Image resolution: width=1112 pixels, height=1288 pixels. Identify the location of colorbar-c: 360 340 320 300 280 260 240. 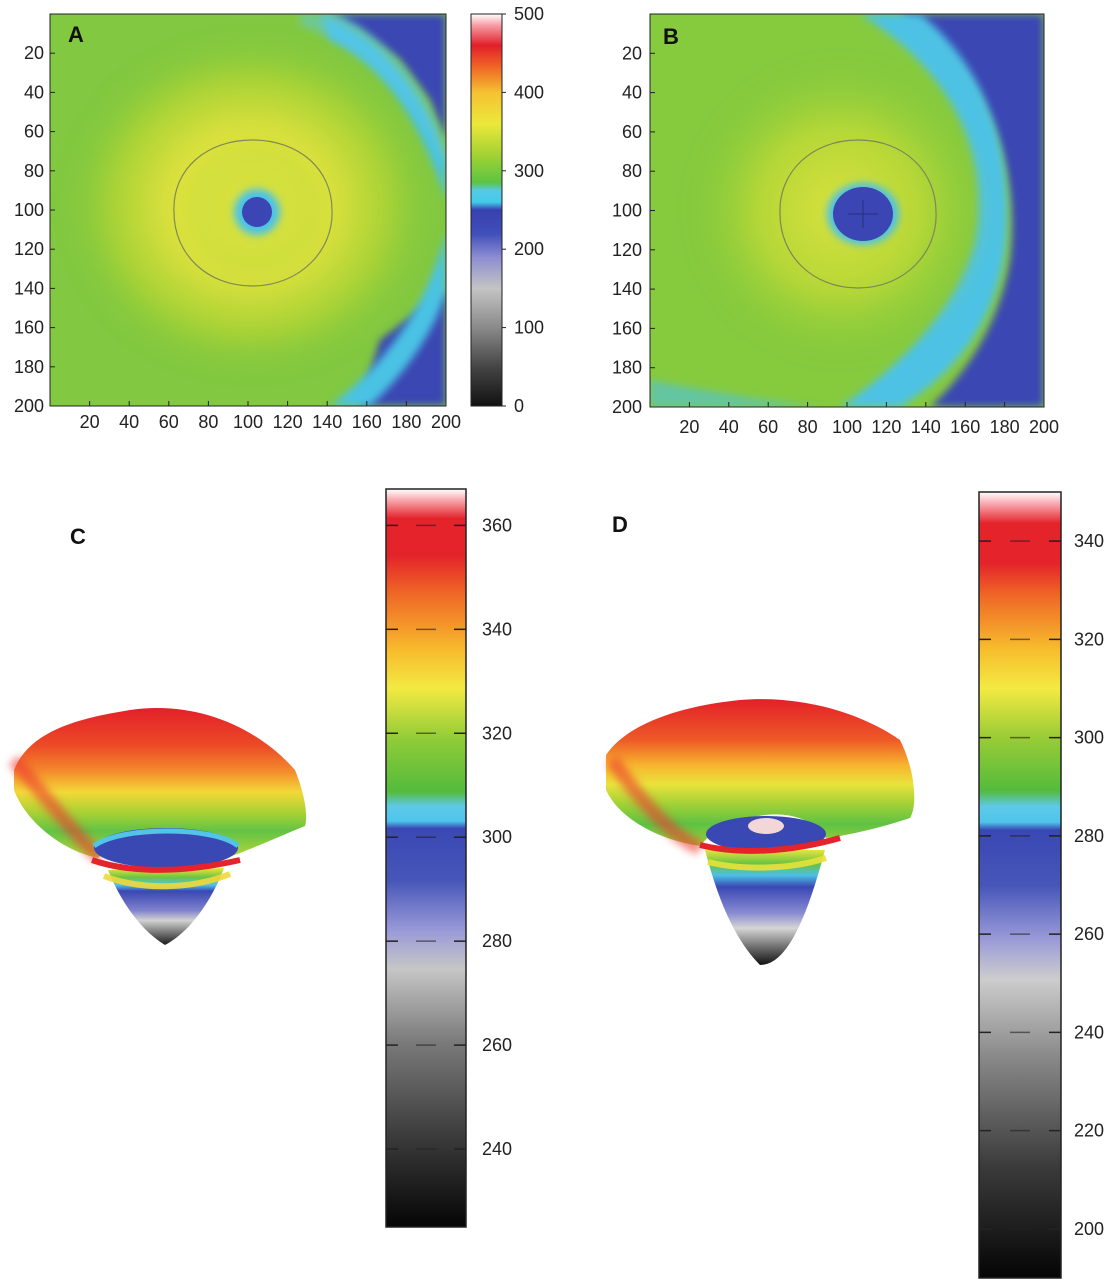
(448, 858).